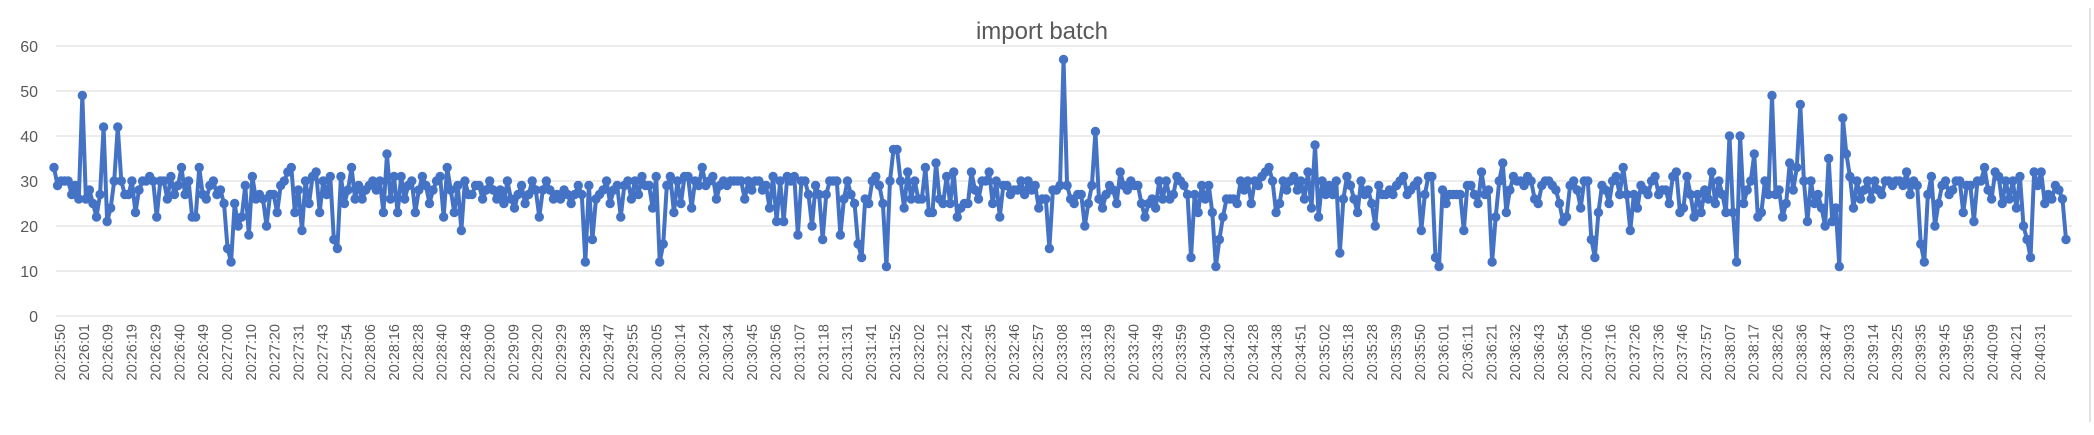 The height and width of the screenshot is (435, 2094). What do you see at coordinates (1373, 352) in the screenshot?
I see `x-tick-label-55: 20:35:28` at bounding box center [1373, 352].